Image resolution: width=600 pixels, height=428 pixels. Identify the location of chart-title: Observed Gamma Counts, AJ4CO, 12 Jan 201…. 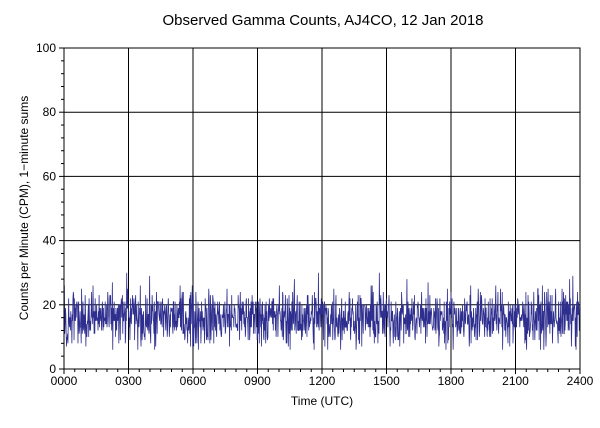
(323, 20).